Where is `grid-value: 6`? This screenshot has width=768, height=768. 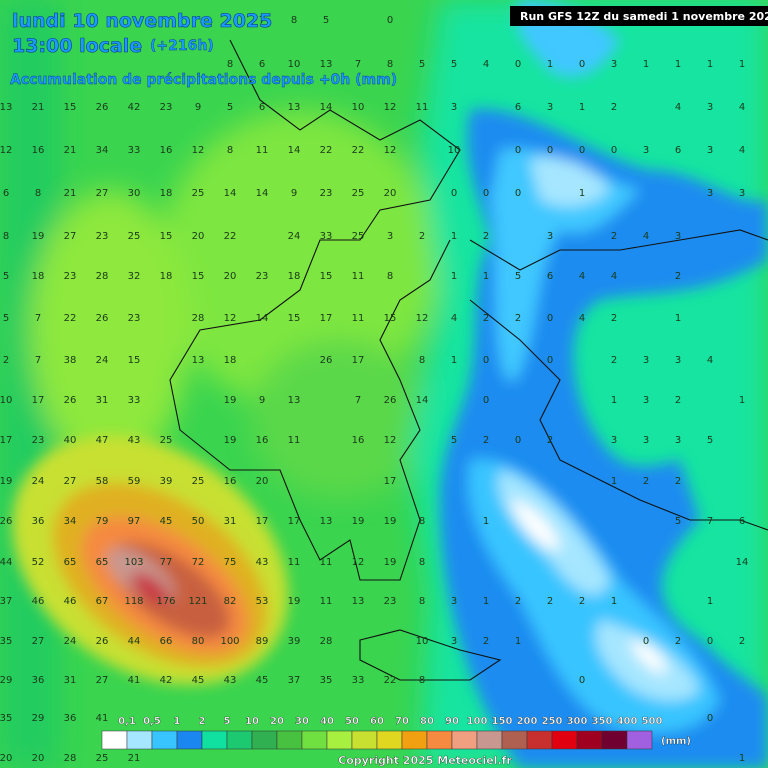
grid-value: 6 is located at coordinates (262, 107).